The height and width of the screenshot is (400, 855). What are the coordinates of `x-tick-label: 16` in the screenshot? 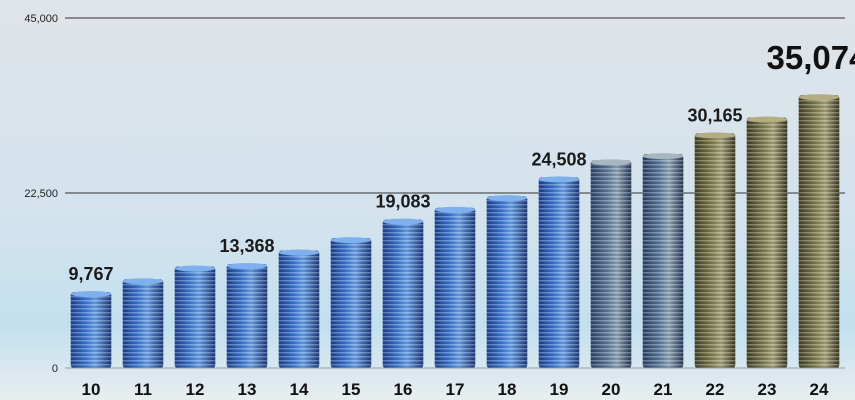 It's located at (403, 389).